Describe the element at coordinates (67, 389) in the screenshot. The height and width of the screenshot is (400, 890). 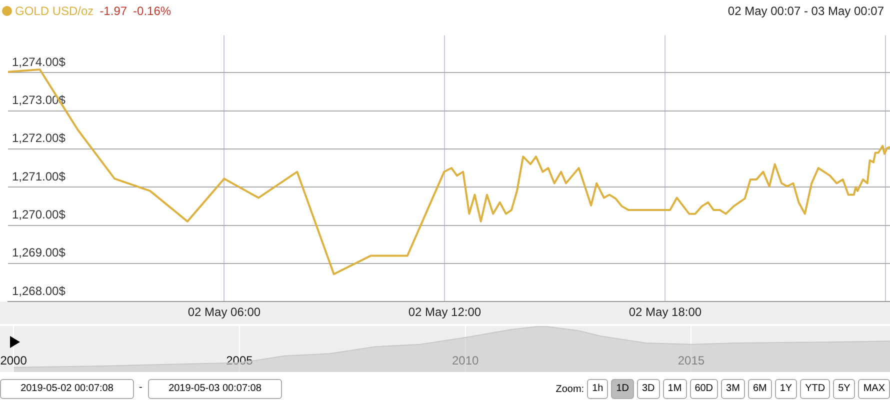
I see `text: 2019-05-02 00:07:08` at that location.